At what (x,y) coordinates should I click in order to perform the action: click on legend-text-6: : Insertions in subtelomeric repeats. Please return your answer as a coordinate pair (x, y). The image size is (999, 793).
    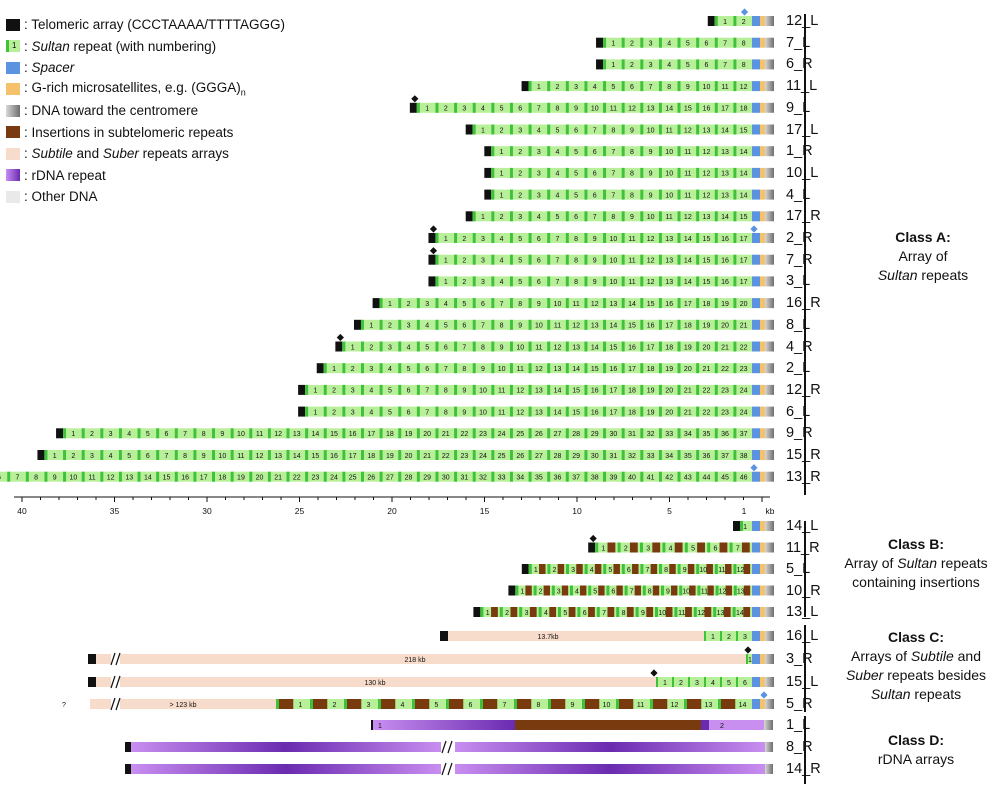
    Looking at the image, I should click on (129, 132).